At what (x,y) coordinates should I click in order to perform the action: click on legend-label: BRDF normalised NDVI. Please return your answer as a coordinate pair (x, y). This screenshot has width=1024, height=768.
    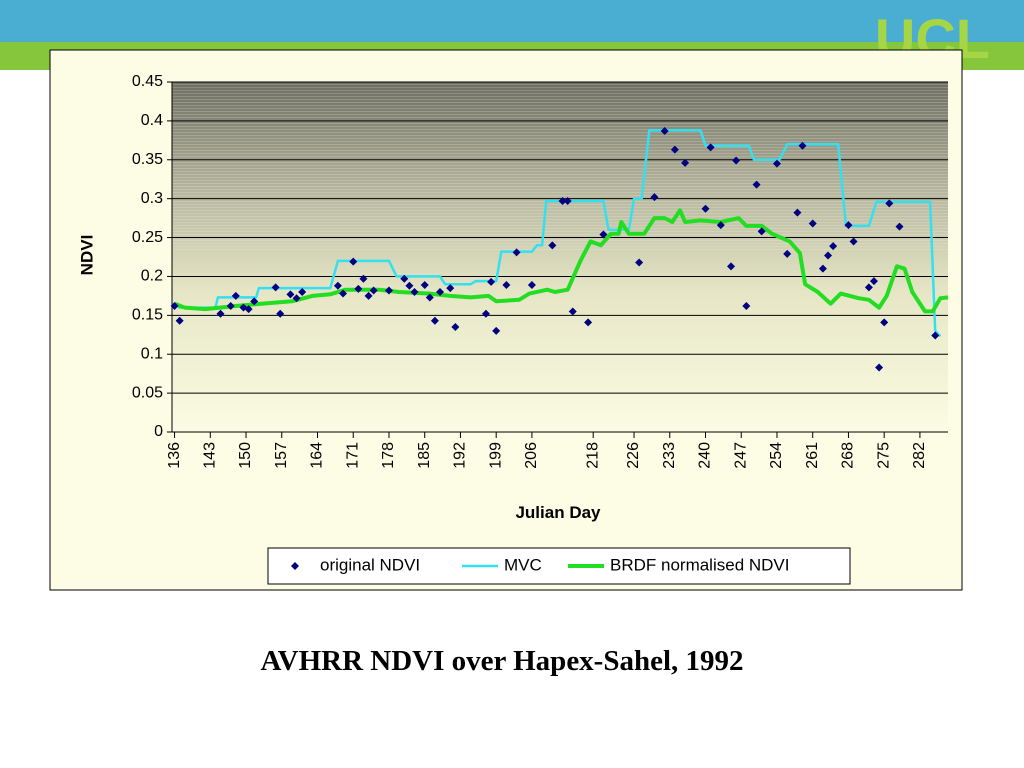
    Looking at the image, I should click on (700, 564).